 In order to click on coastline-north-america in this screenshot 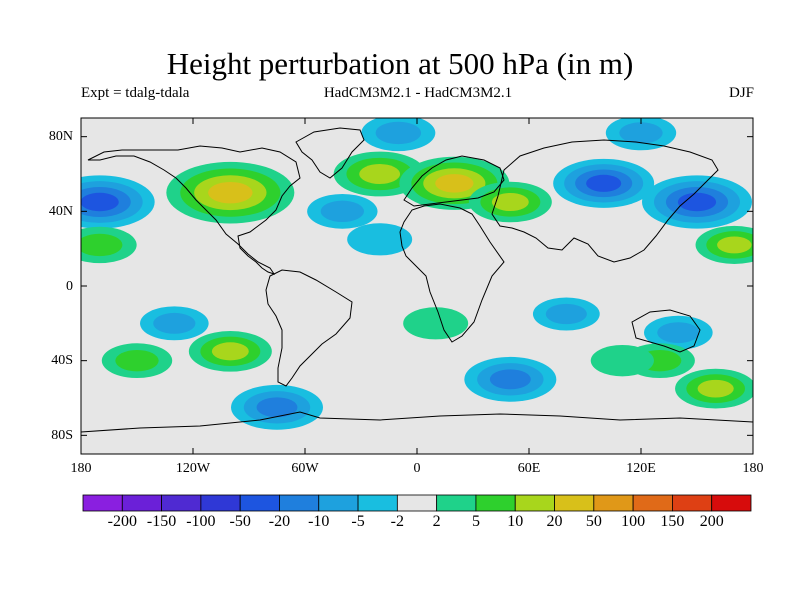, I will do `click(194, 210)`.